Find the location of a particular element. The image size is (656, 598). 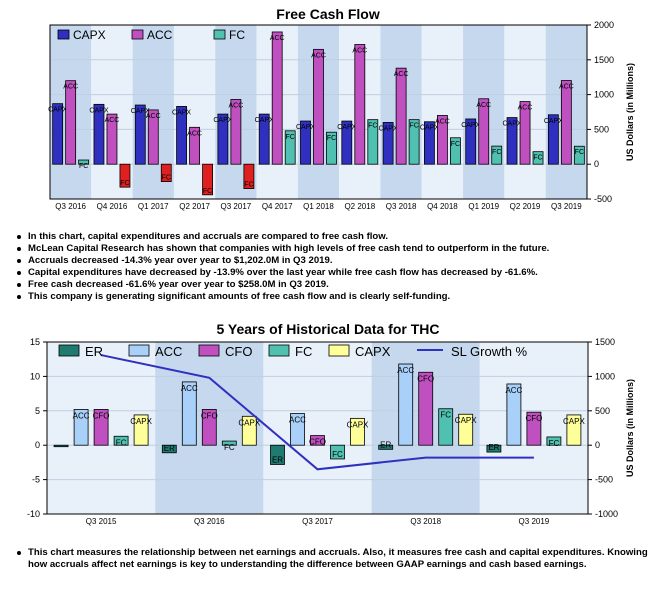

chart1-title: Free Cash Flow is located at coordinates (328, 14).